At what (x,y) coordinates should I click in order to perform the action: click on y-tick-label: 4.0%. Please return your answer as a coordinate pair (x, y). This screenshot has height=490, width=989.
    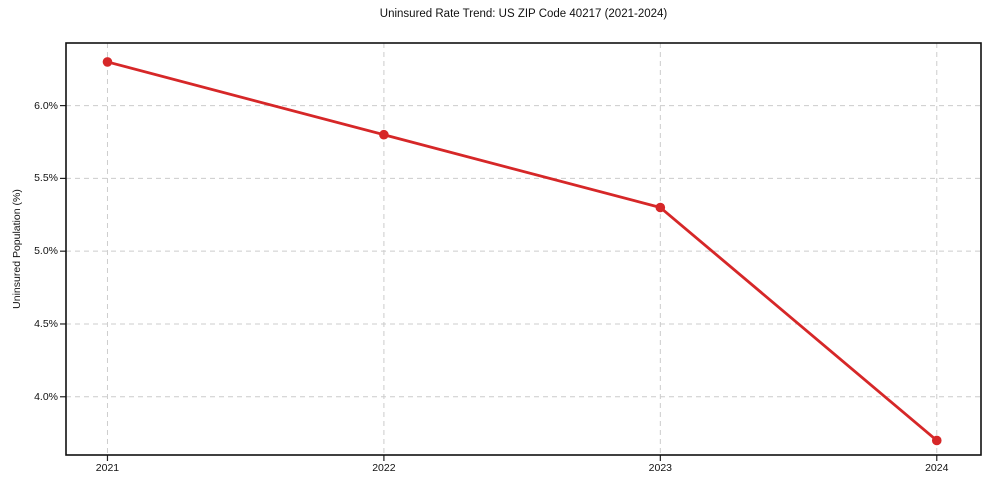
    Looking at the image, I should click on (46, 396).